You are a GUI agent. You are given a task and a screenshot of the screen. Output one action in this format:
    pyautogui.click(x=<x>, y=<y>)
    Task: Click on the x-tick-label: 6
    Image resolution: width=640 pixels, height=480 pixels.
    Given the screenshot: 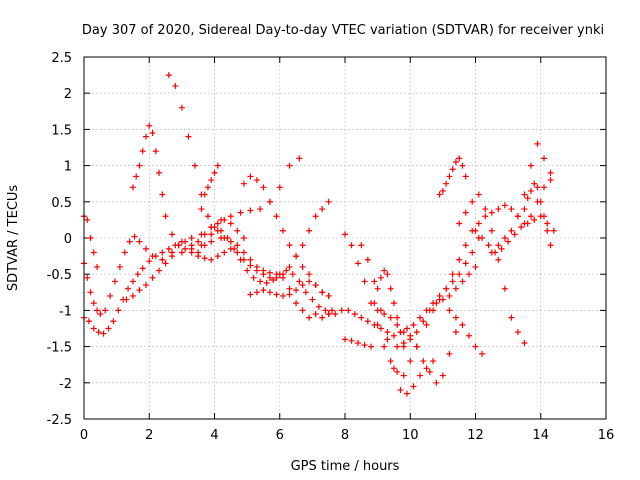 What is the action you would take?
    pyautogui.click(x=280, y=435)
    